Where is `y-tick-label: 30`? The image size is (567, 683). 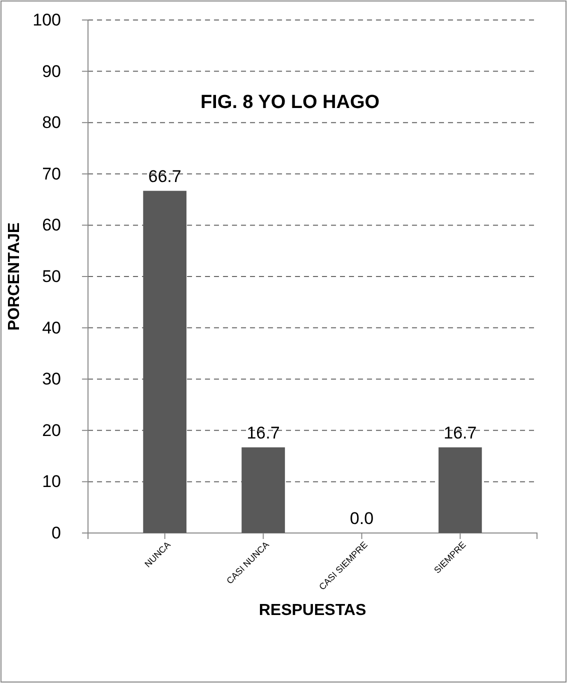 y-tick-label: 30 is located at coordinates (51, 379).